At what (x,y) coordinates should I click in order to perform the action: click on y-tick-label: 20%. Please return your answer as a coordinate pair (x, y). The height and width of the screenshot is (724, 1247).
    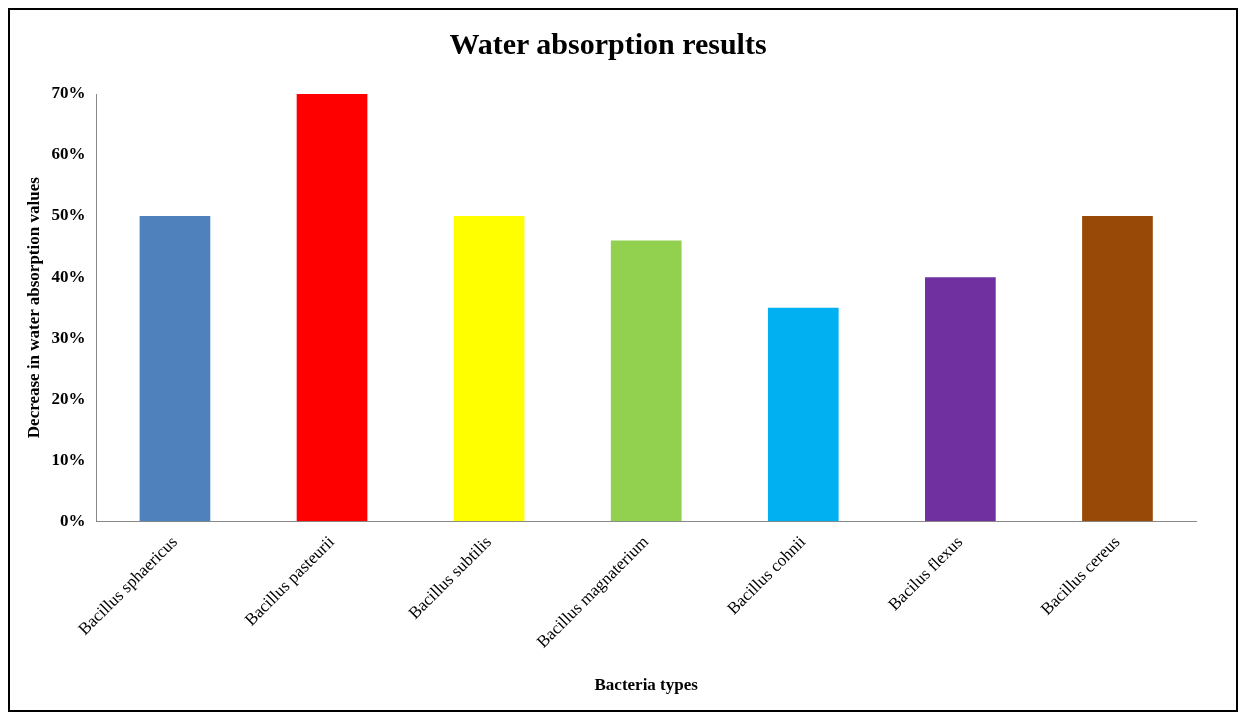
    Looking at the image, I should click on (68, 398).